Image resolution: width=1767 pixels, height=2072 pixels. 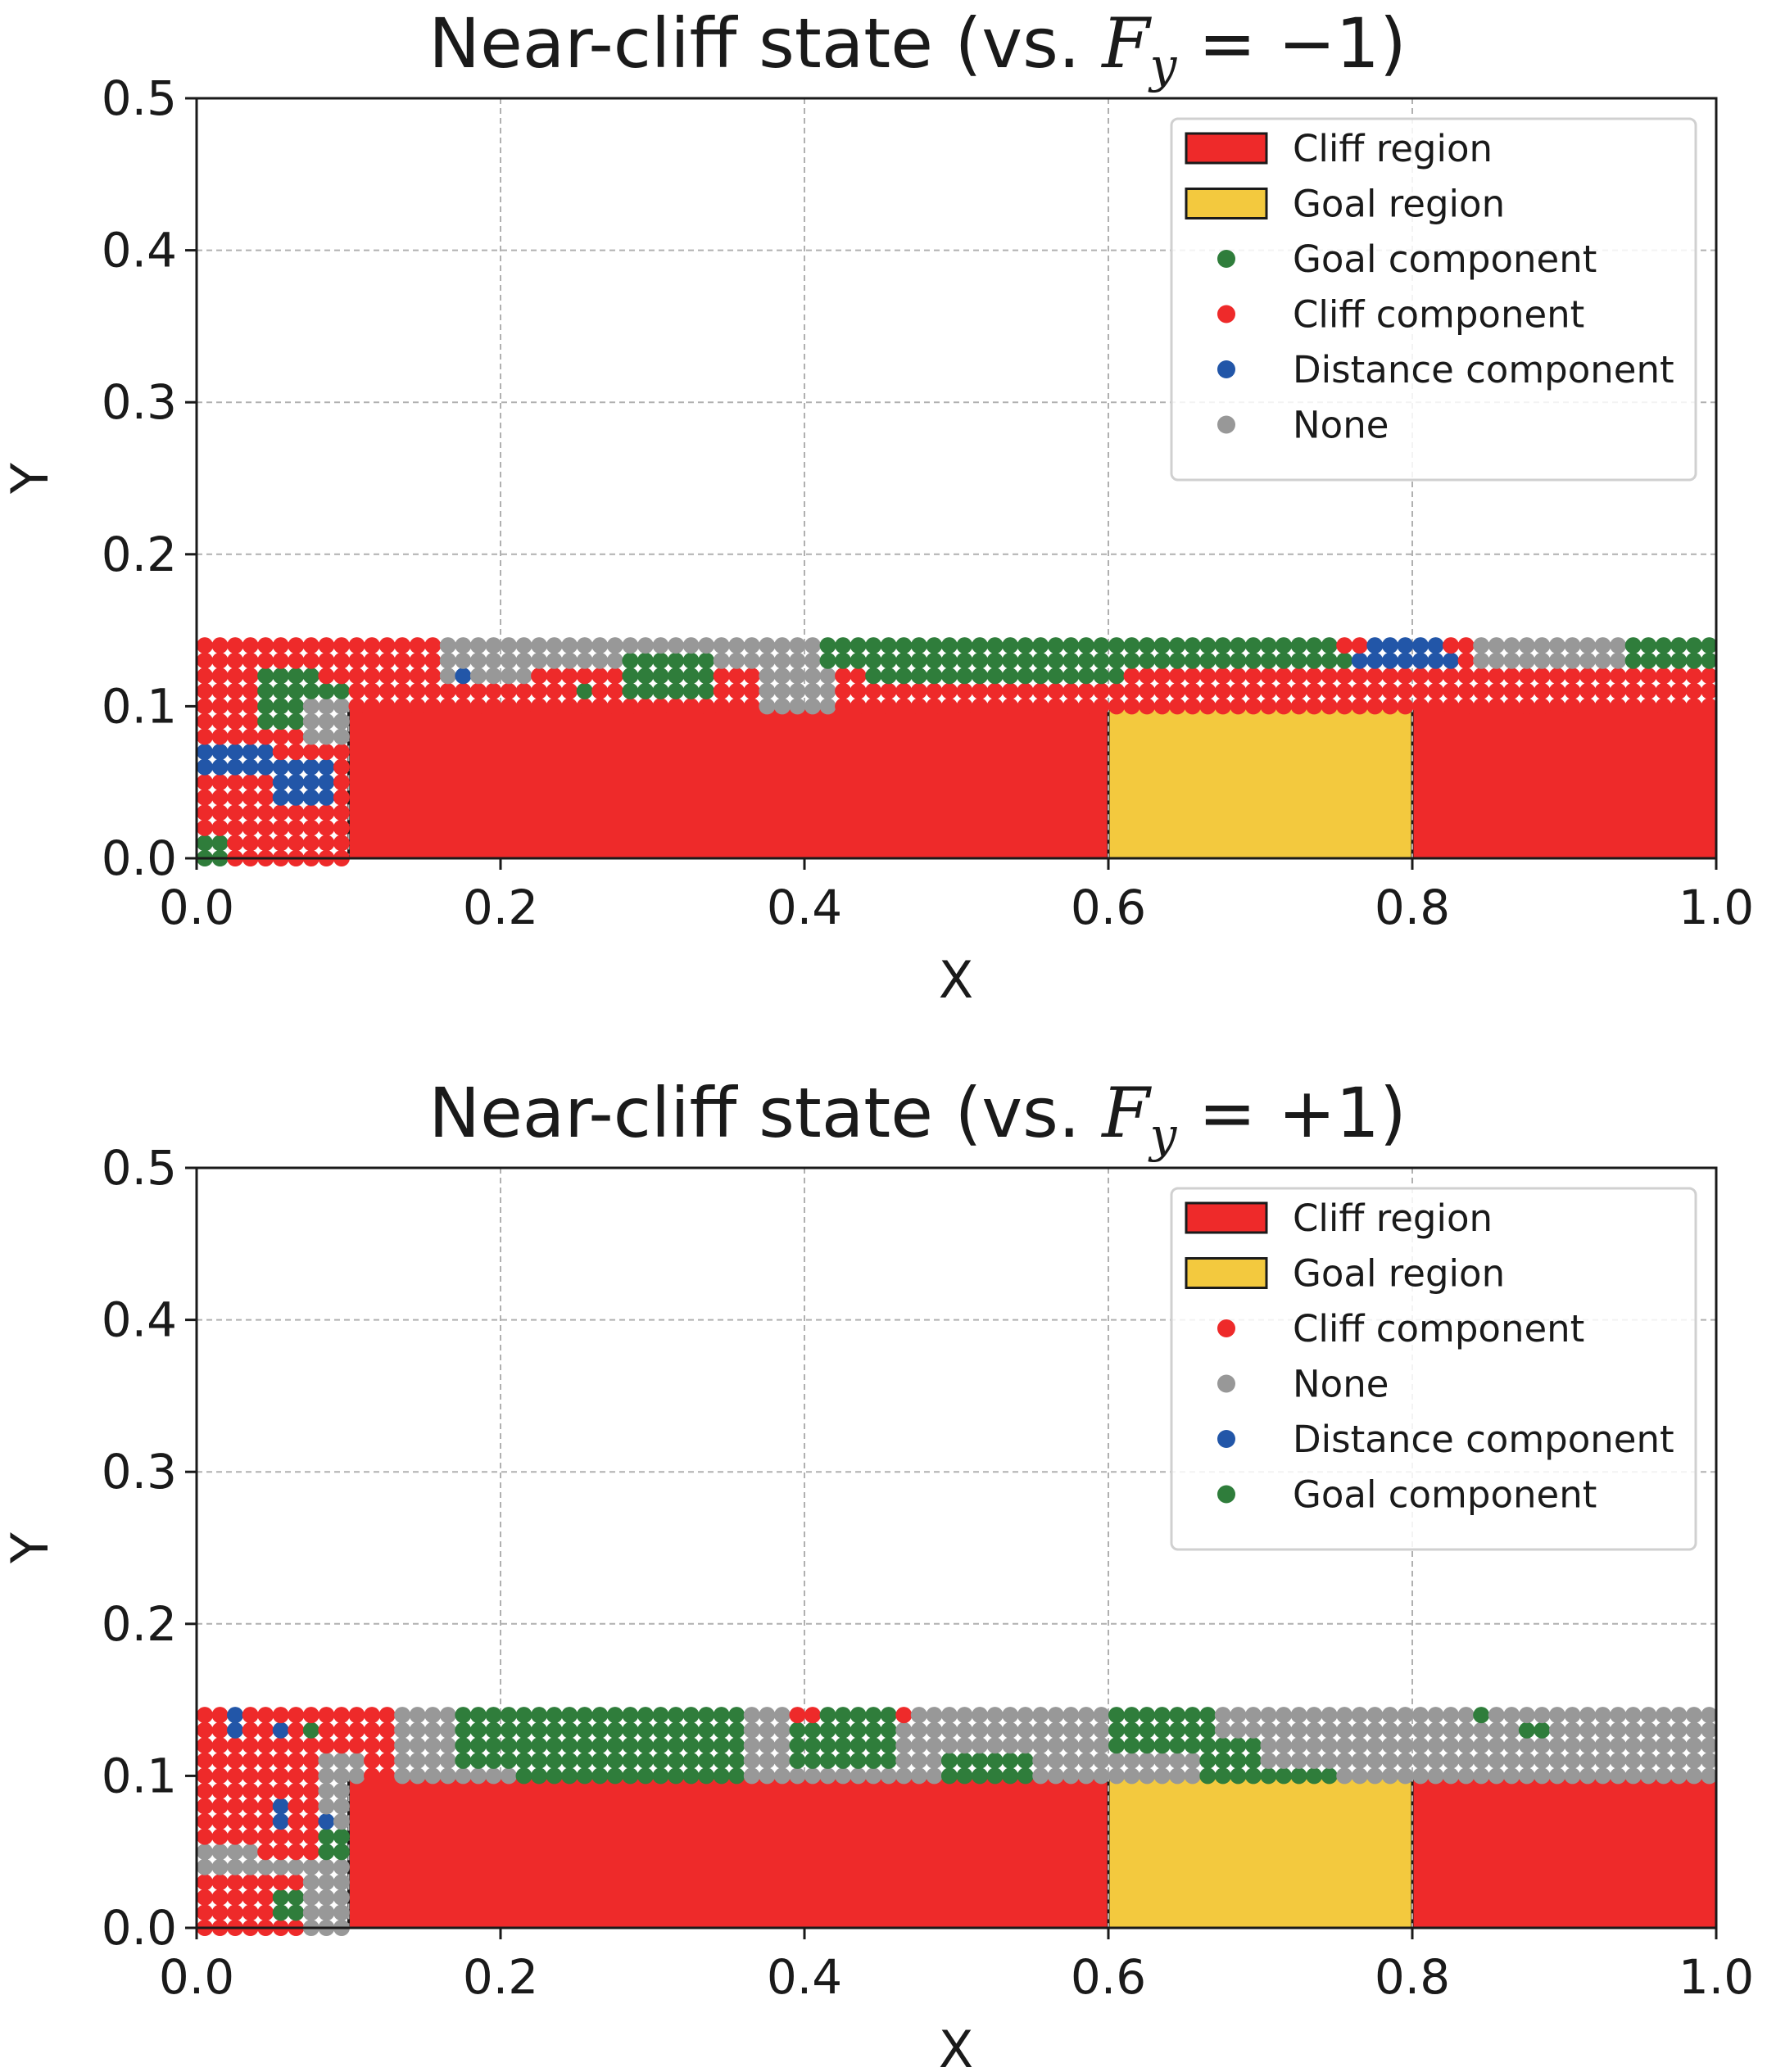 I want to click on x-tick-label: 0.2, so click(x=501, y=907).